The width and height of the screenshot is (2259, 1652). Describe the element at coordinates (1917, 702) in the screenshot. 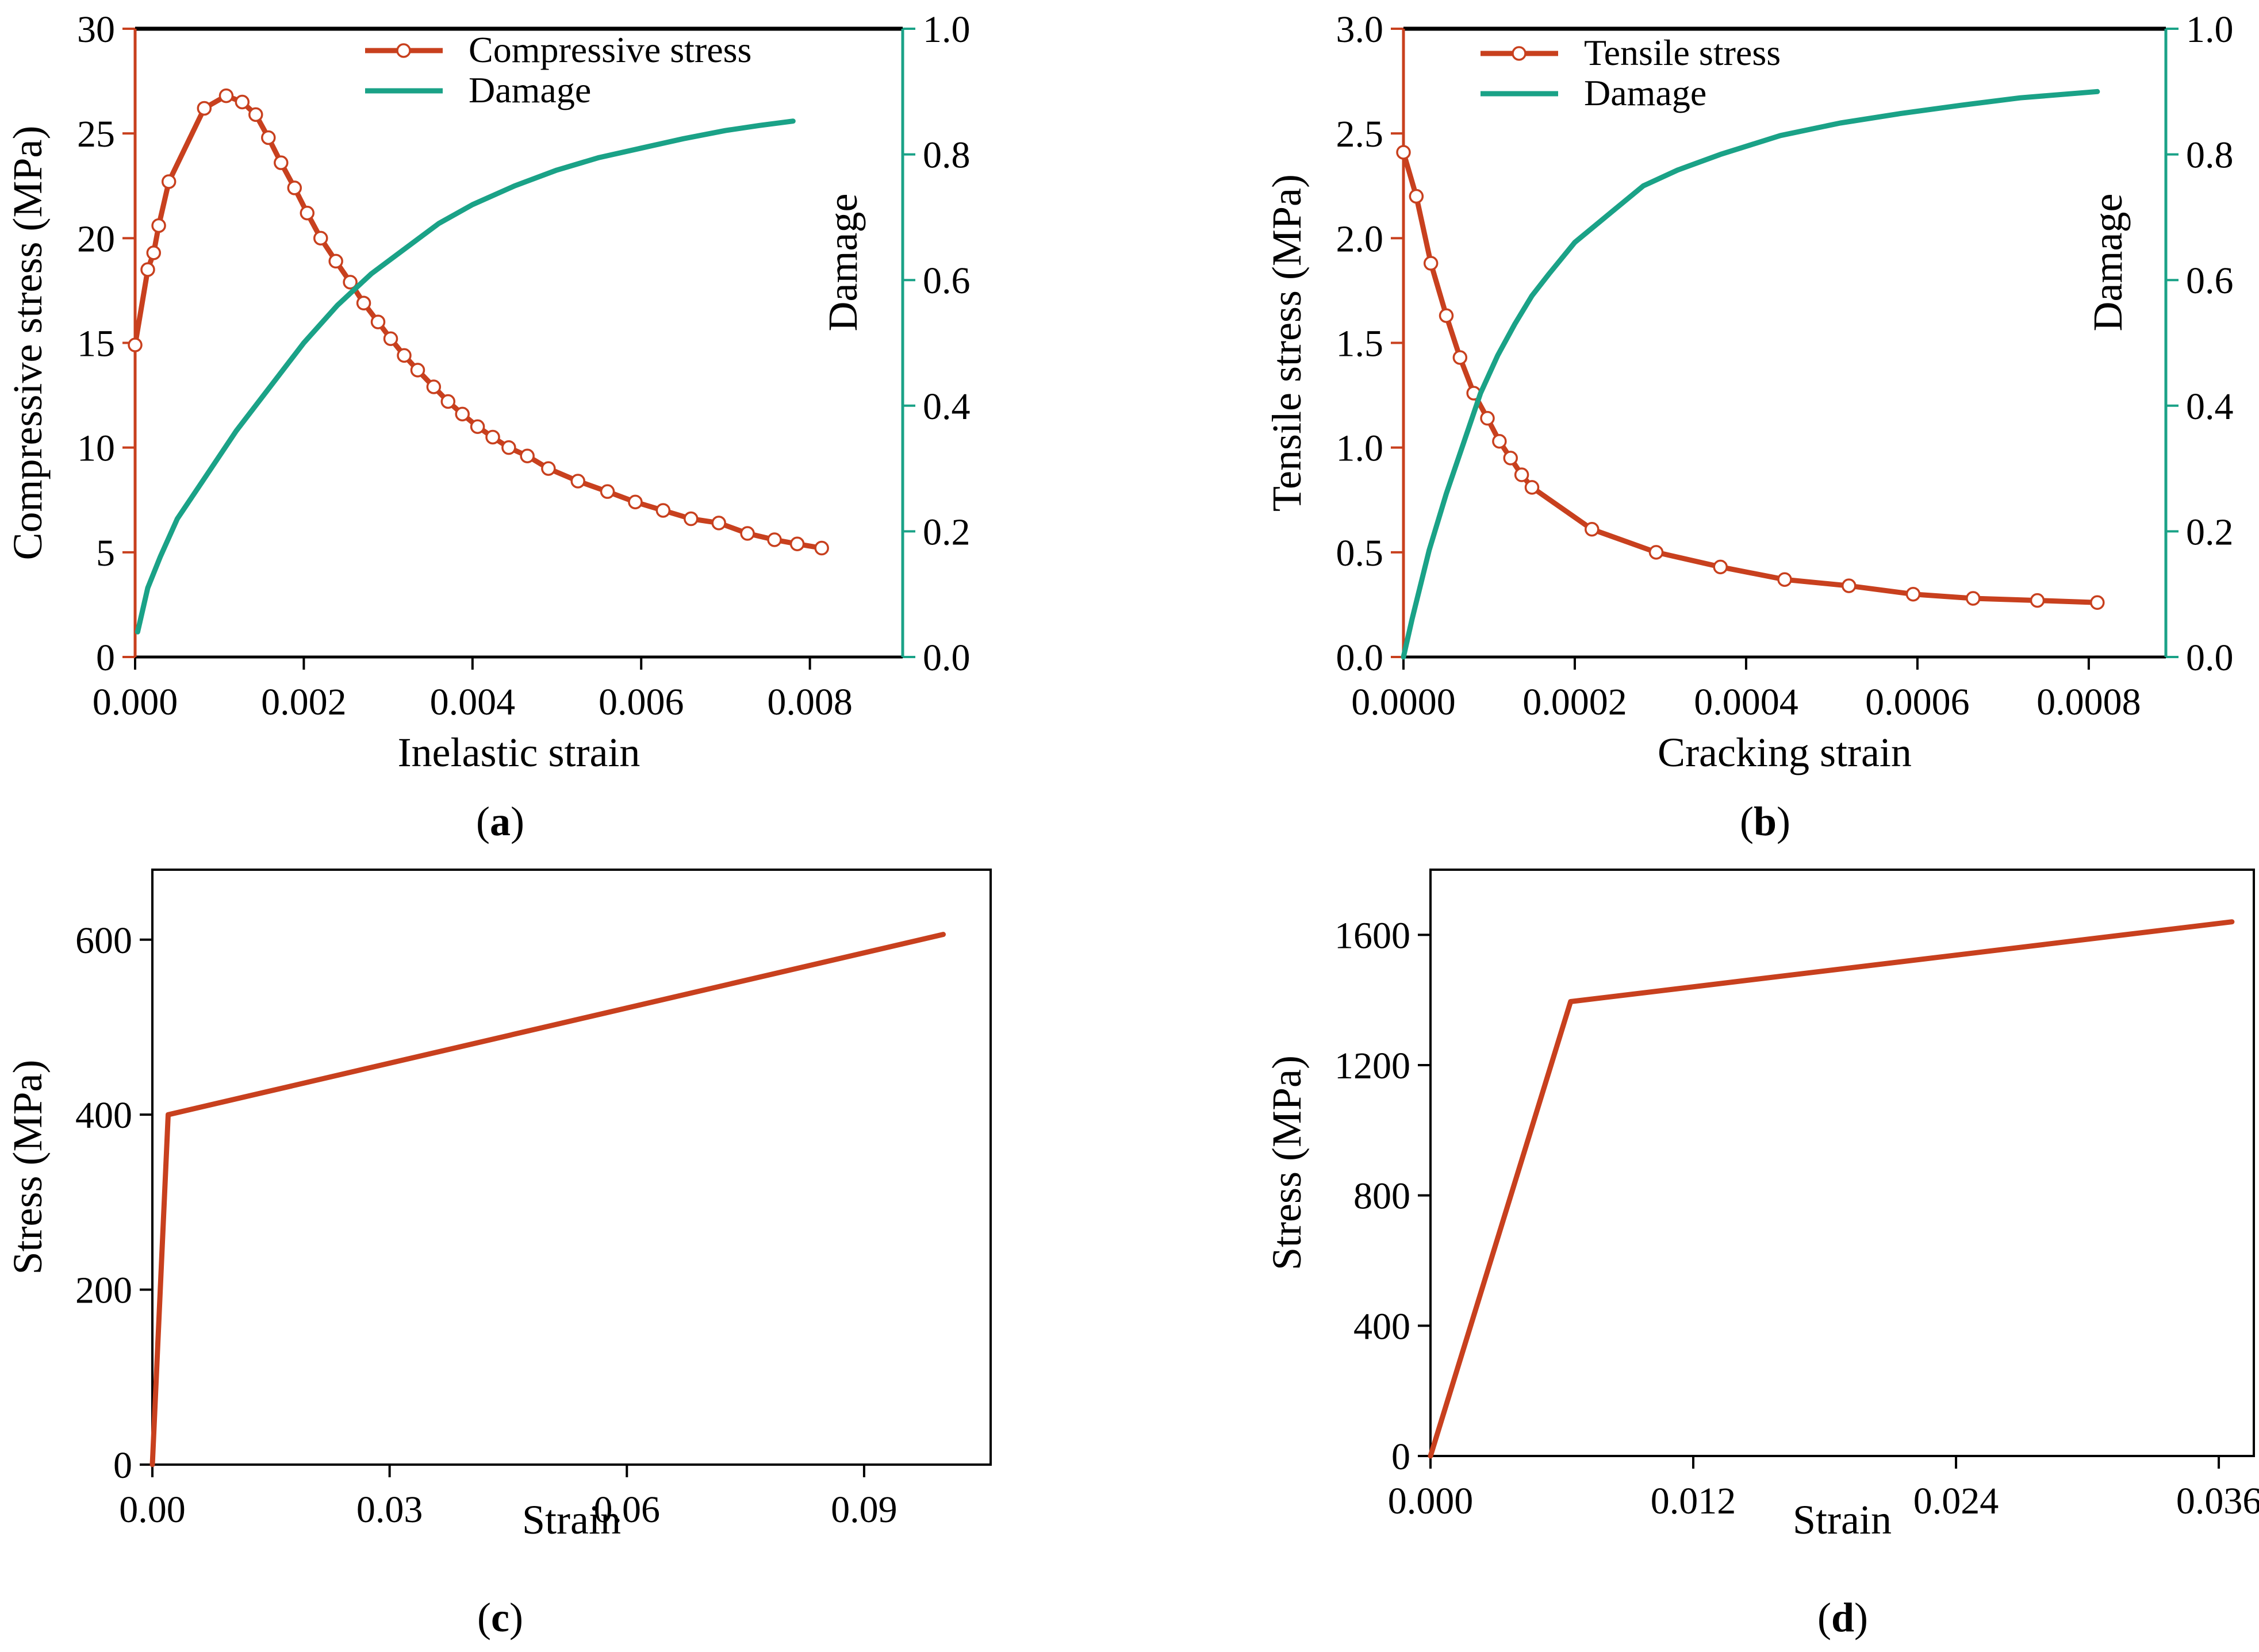

I see `x-tick-label: 0.0006` at that location.